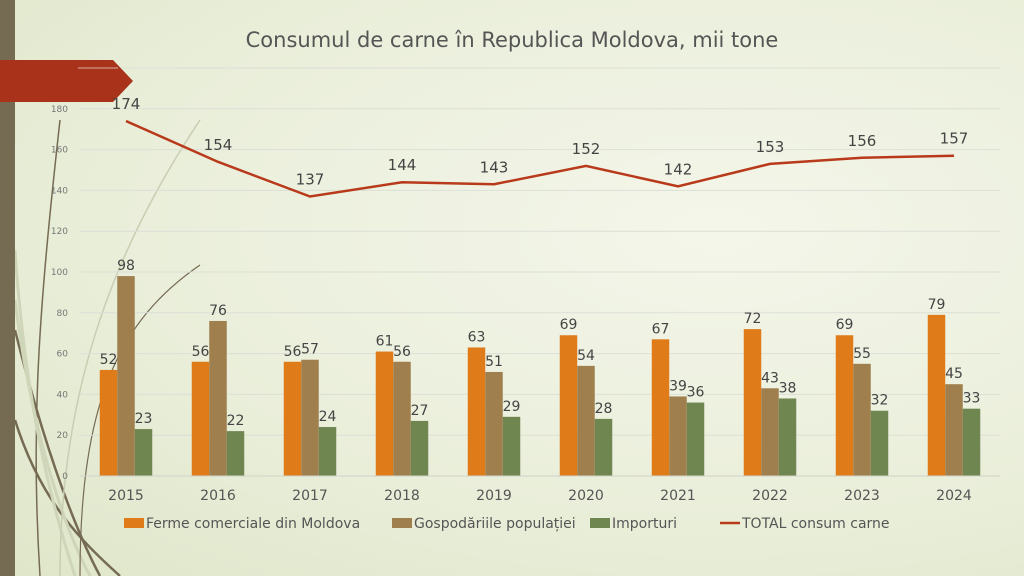 The height and width of the screenshot is (576, 1024). What do you see at coordinates (972, 399) in the screenshot?
I see `data-label: 33` at bounding box center [972, 399].